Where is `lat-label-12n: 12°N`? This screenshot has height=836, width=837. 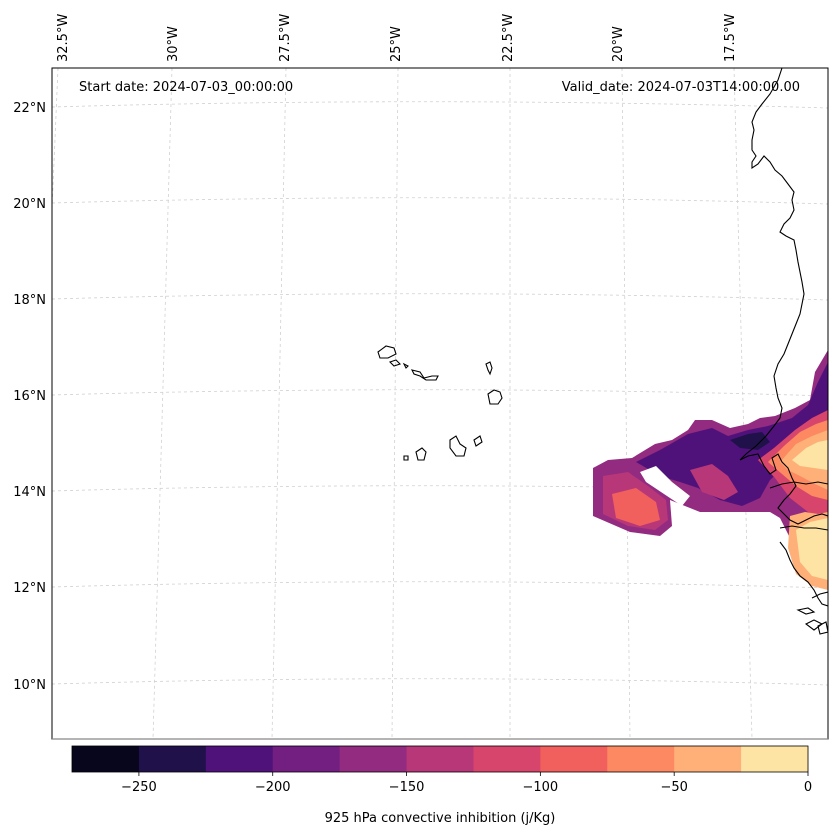 lat-label-12n: 12°N is located at coordinates (29, 588).